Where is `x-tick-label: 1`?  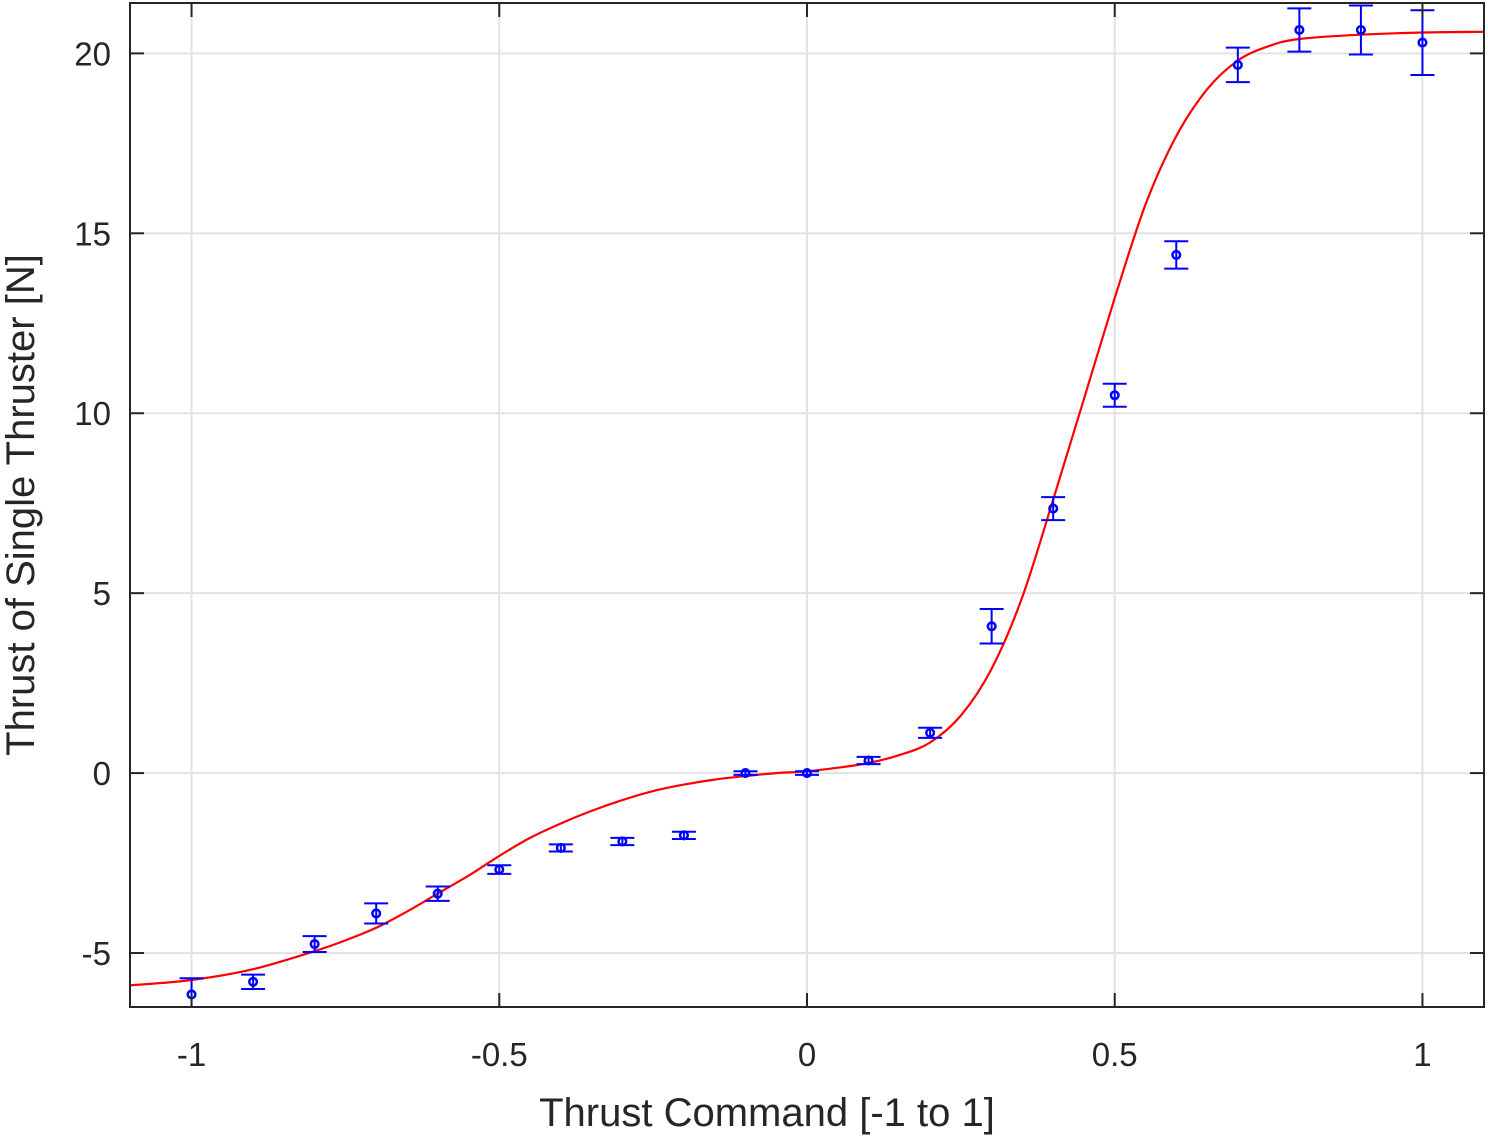
x-tick-label: 1 is located at coordinates (1422, 1054).